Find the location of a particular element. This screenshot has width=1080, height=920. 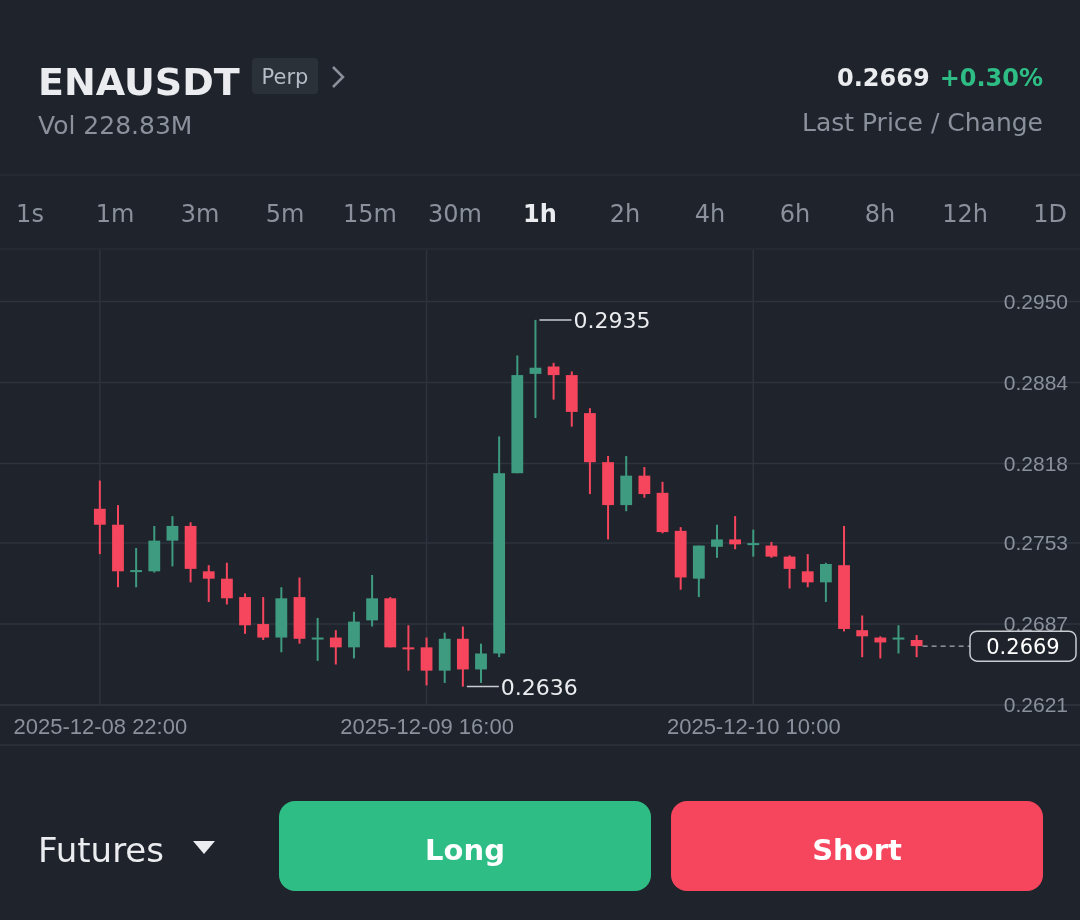

text: 8h is located at coordinates (880, 214).